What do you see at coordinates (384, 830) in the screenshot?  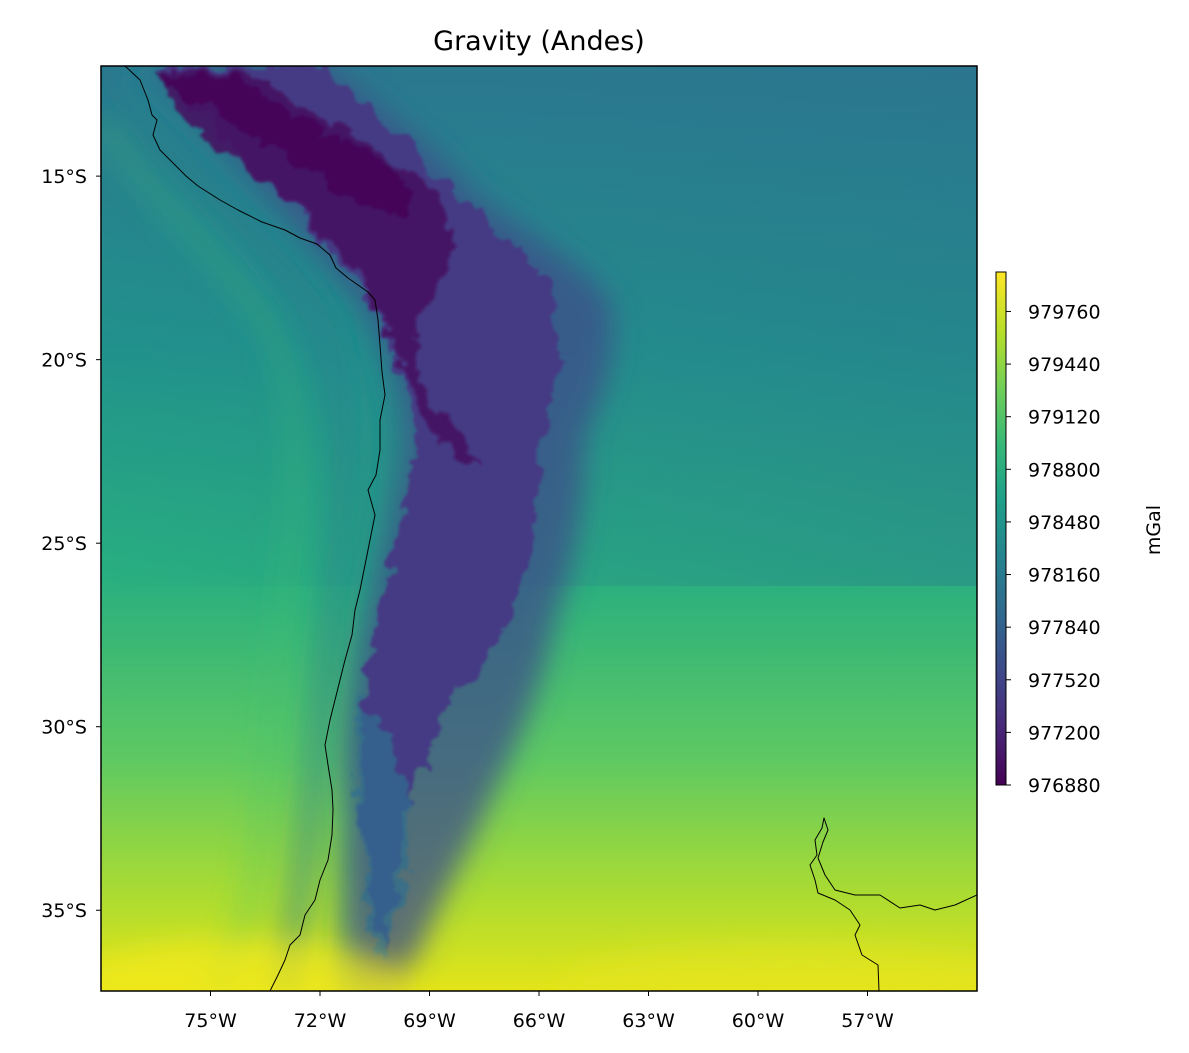 I see `andes-south-tail` at bounding box center [384, 830].